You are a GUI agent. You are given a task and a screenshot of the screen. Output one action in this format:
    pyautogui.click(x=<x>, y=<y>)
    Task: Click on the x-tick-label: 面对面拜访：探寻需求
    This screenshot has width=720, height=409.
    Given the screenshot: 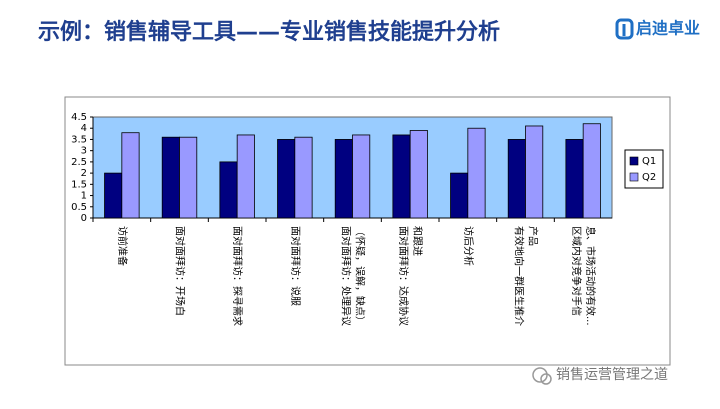 What is the action you would take?
    pyautogui.click(x=237, y=276)
    